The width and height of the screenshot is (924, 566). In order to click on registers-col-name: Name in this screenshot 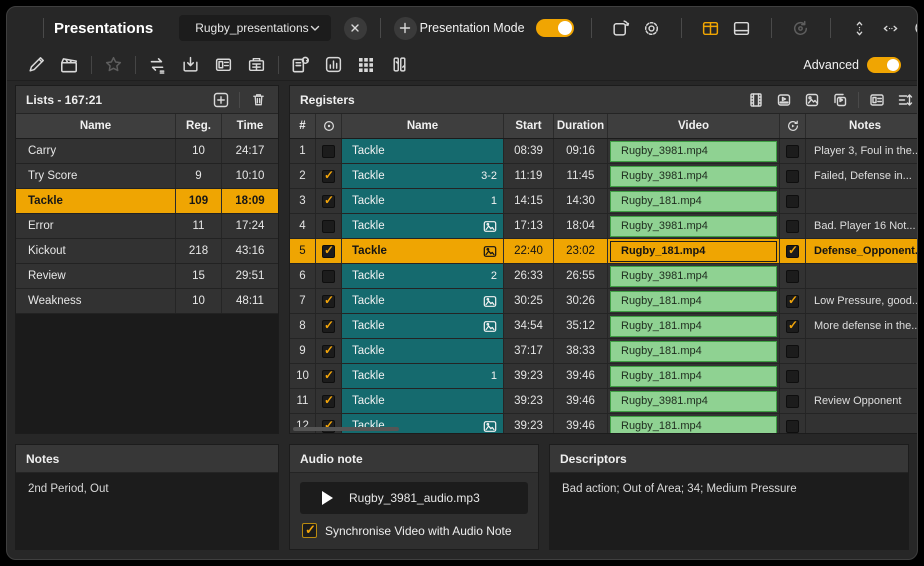, I will do `click(423, 126)`.